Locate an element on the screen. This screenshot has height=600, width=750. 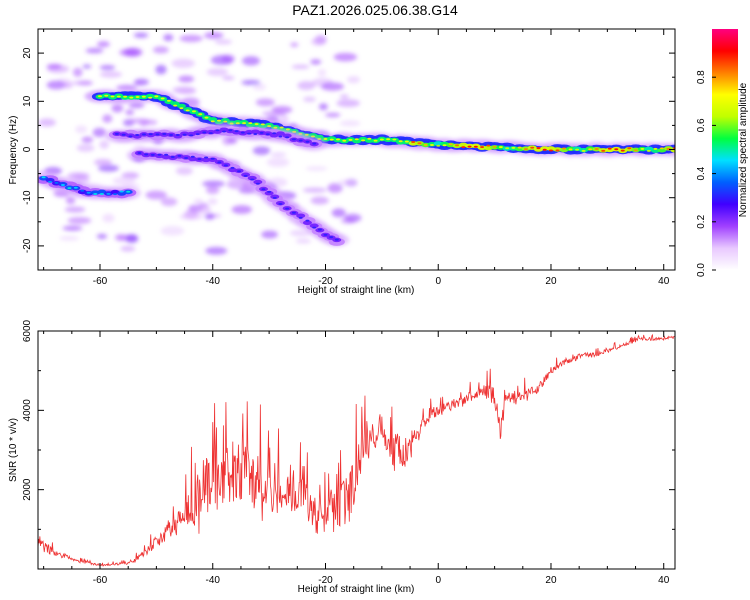
spectrogram-y-label: Frequency (Hz) is located at coordinates (13, 150).